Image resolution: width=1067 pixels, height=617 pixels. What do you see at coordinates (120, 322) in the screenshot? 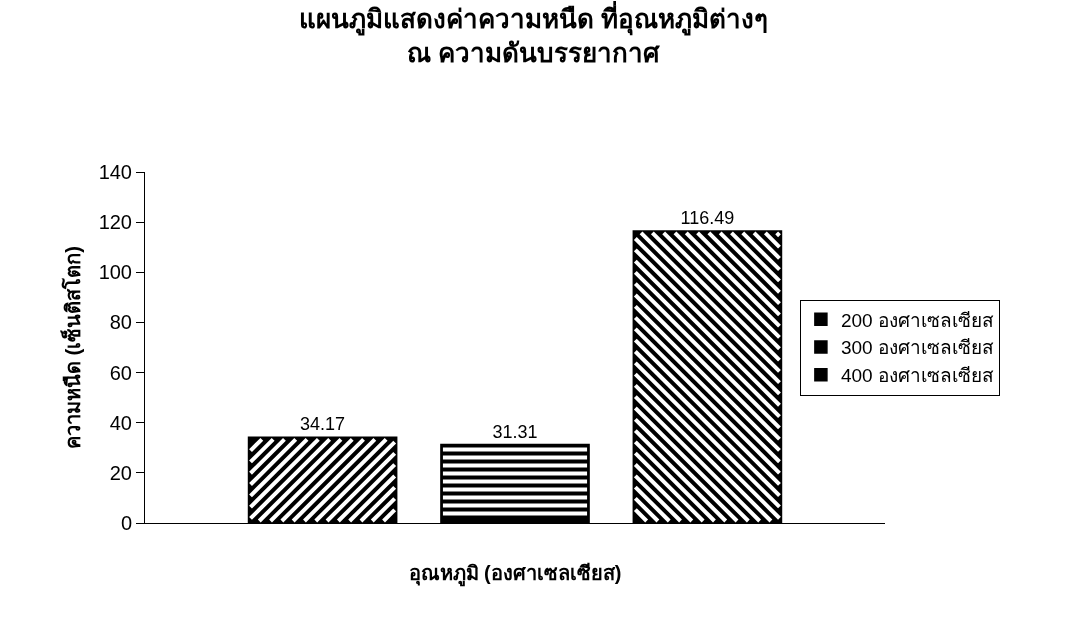
I see `y-tick-label: 80` at bounding box center [120, 322].